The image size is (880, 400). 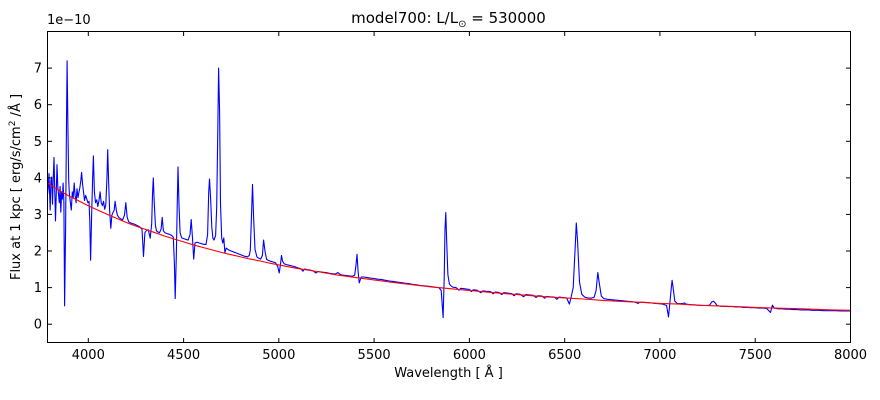 What do you see at coordinates (462, 24) in the screenshot?
I see `solar-symbol: ⊙` at bounding box center [462, 24].